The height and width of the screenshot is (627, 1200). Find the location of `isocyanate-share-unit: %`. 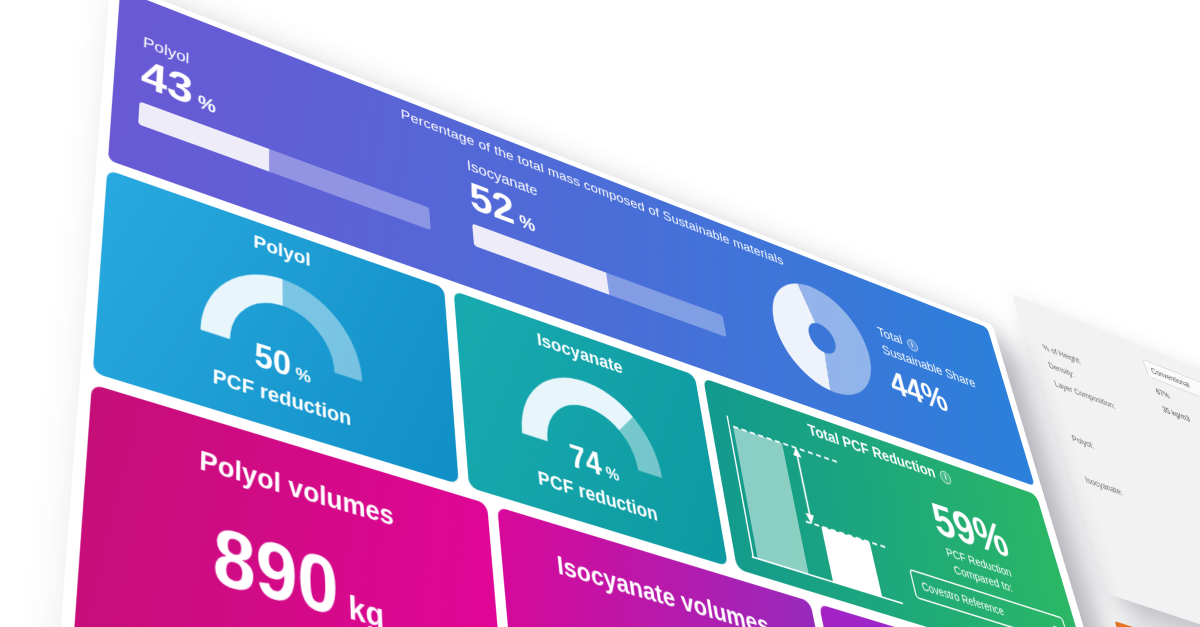

isocyanate-share-unit: % is located at coordinates (527, 224).